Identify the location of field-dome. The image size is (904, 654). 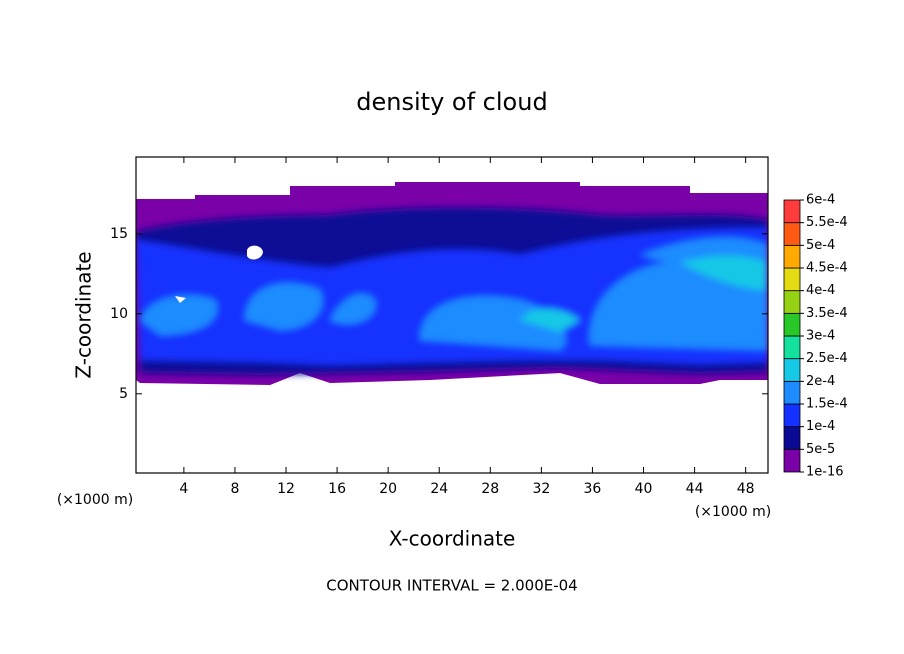
(454, 293).